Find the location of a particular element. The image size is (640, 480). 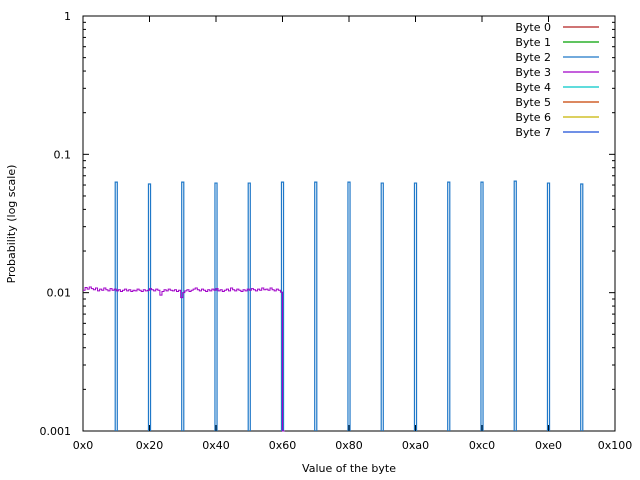

x-tick-label: 0x40 is located at coordinates (216, 445).